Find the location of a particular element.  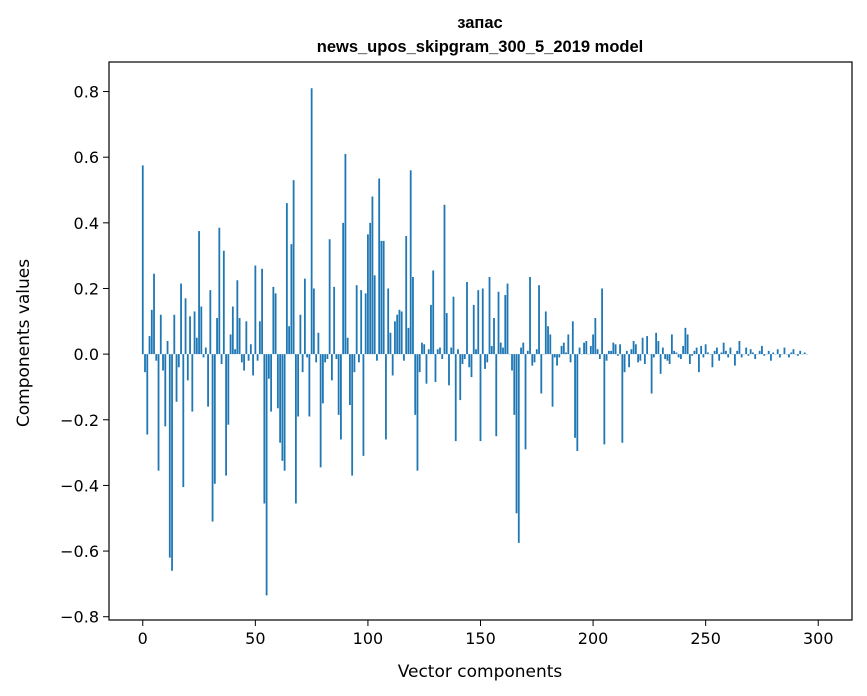

x-tick-label: 300 is located at coordinates (818, 638).